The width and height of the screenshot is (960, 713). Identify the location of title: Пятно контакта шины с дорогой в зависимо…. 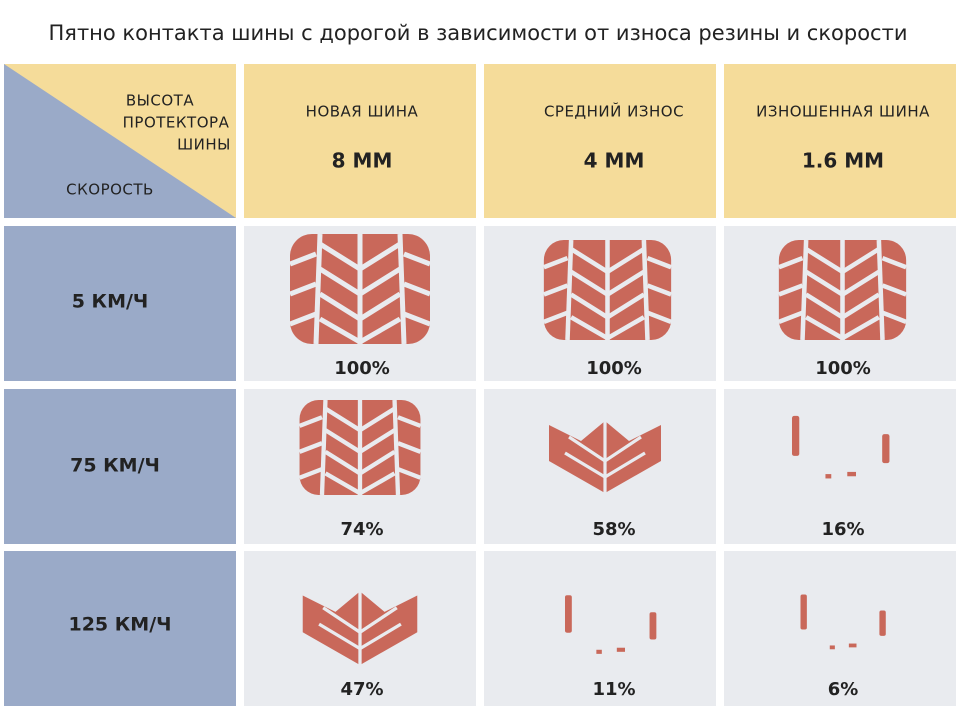
(478, 33).